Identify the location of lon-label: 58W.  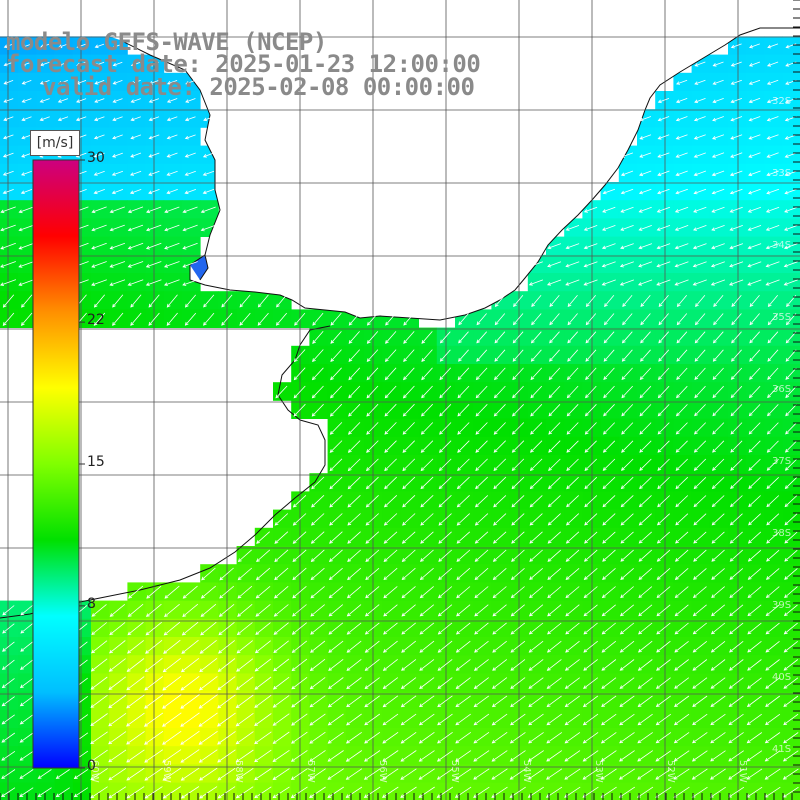
(238, 771).